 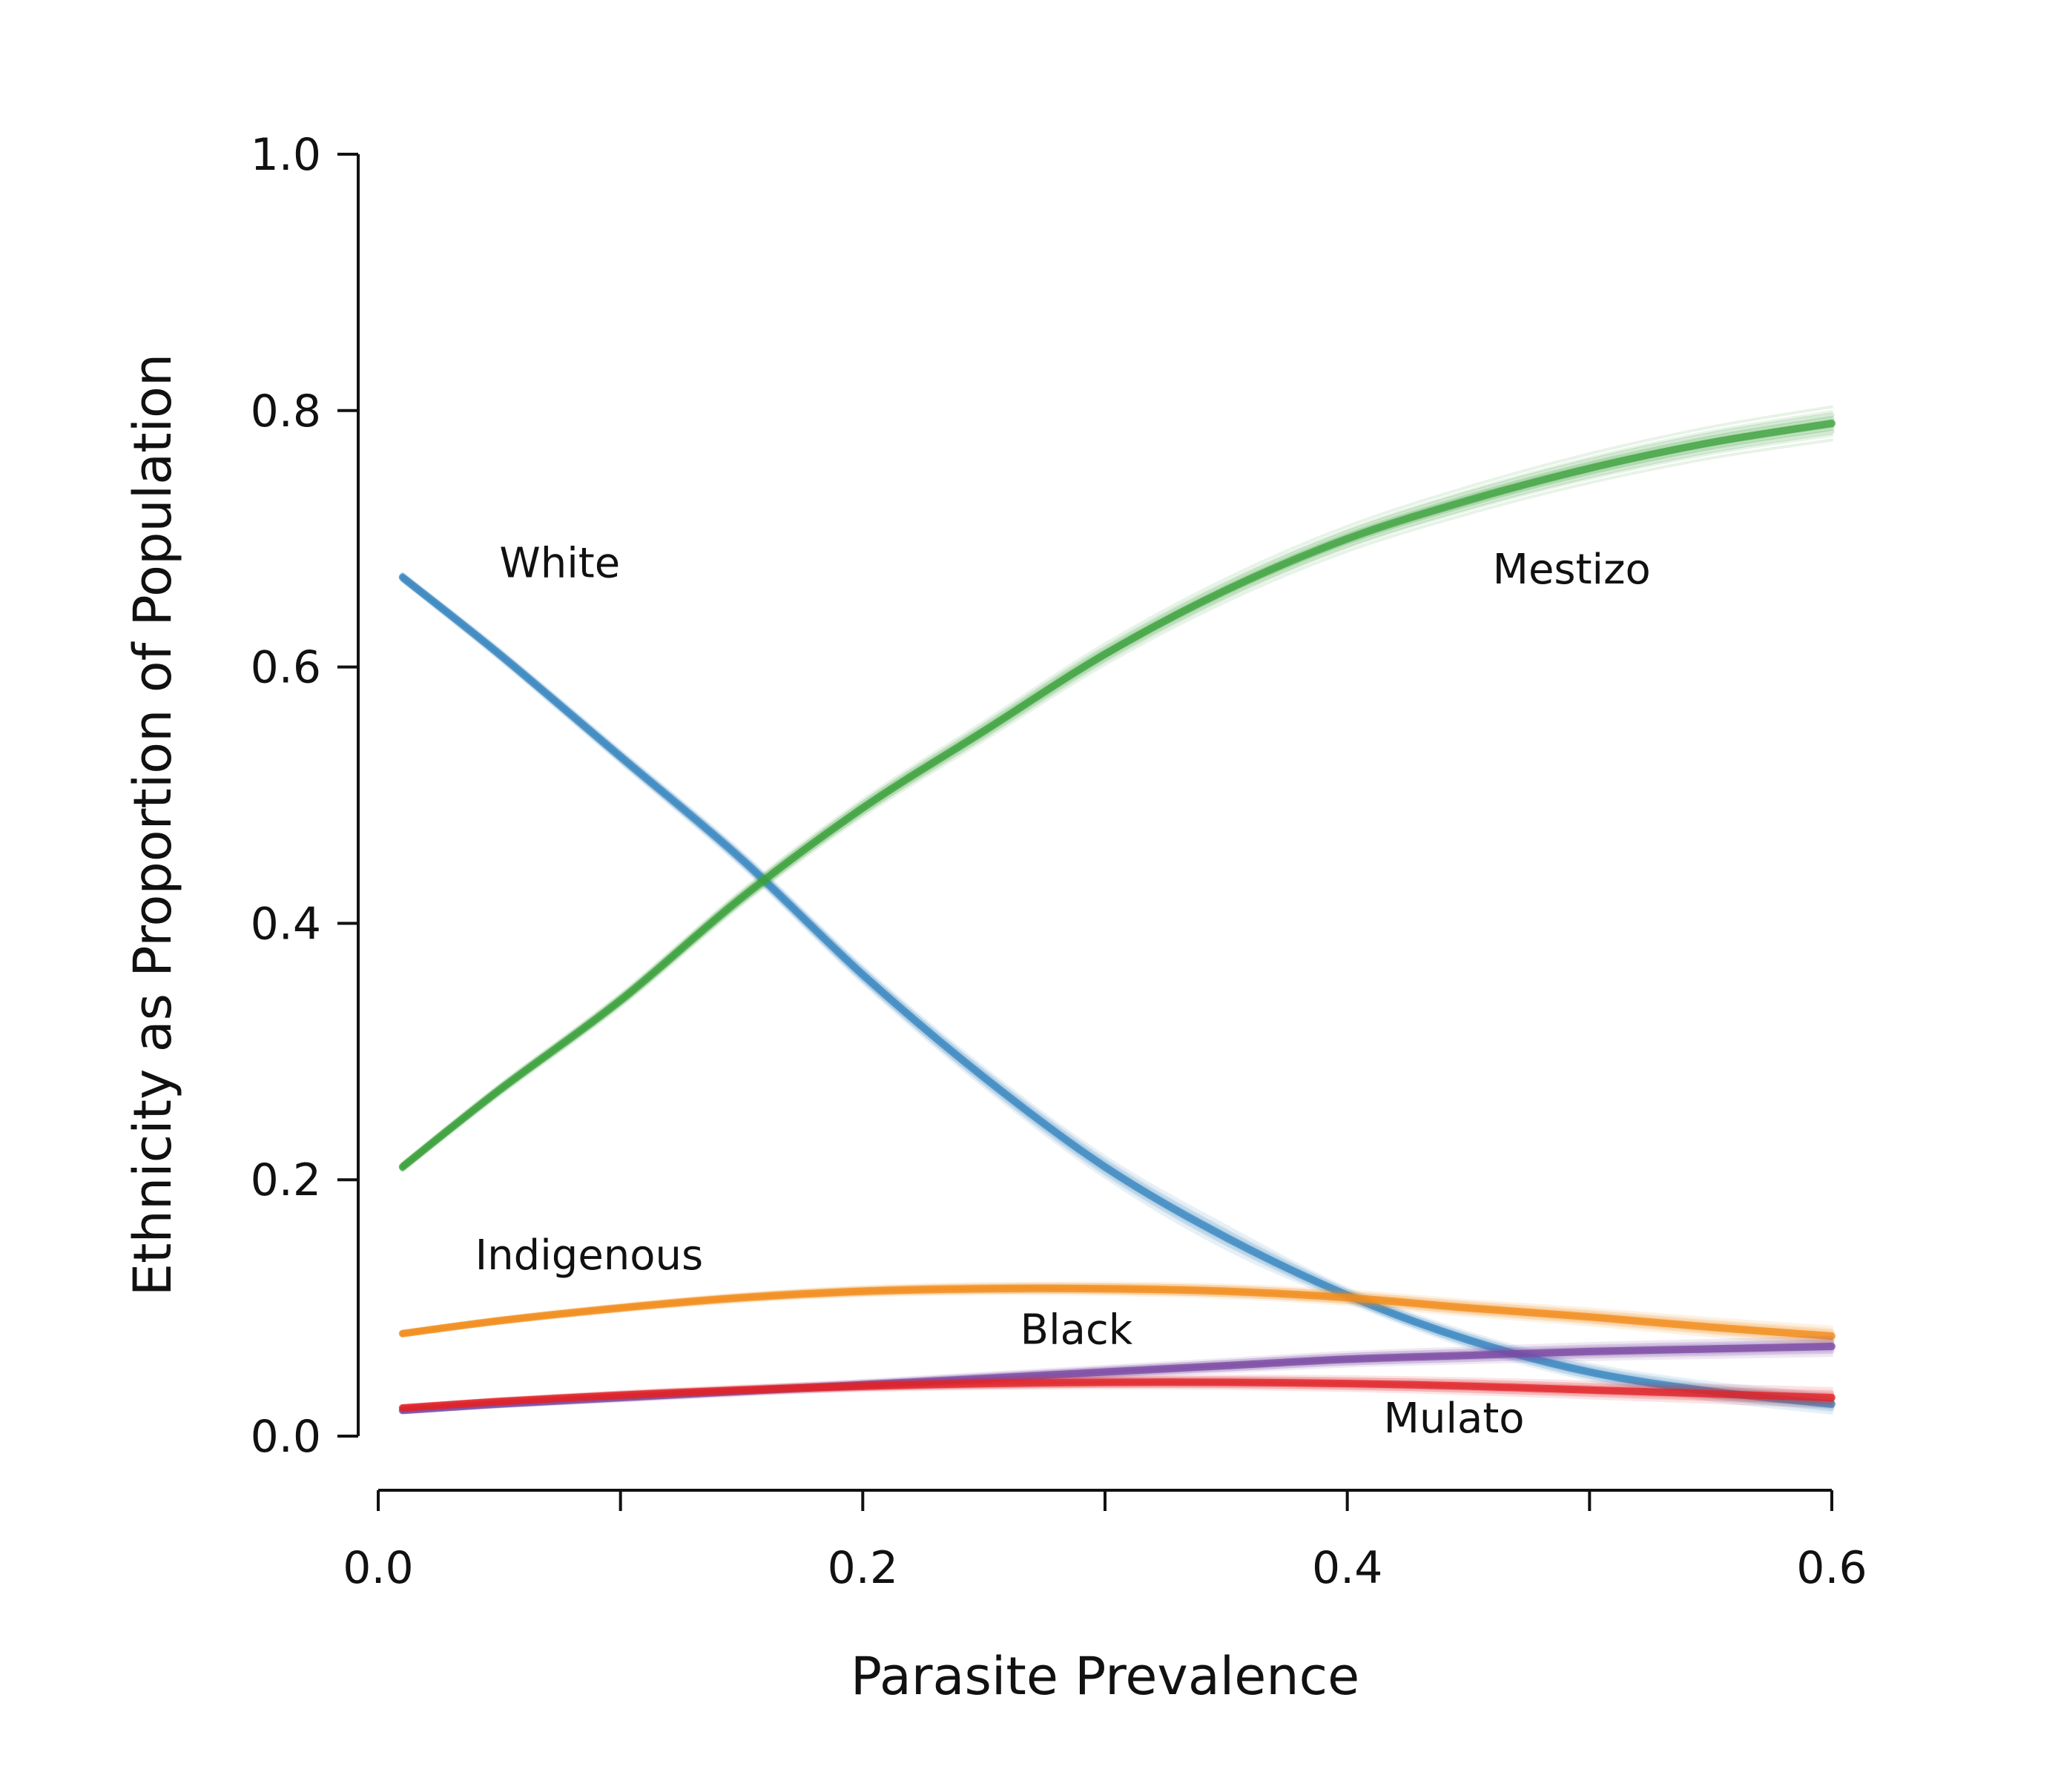 What do you see at coordinates (286, 1437) in the screenshot?
I see `y-tick-label: 0.0` at bounding box center [286, 1437].